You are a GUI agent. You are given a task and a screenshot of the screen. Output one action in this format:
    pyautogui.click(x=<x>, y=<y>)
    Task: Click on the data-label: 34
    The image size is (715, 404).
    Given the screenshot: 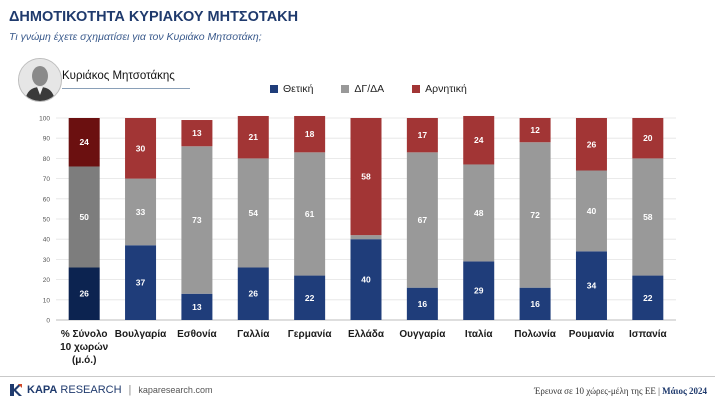 What is the action you would take?
    pyautogui.click(x=592, y=286)
    